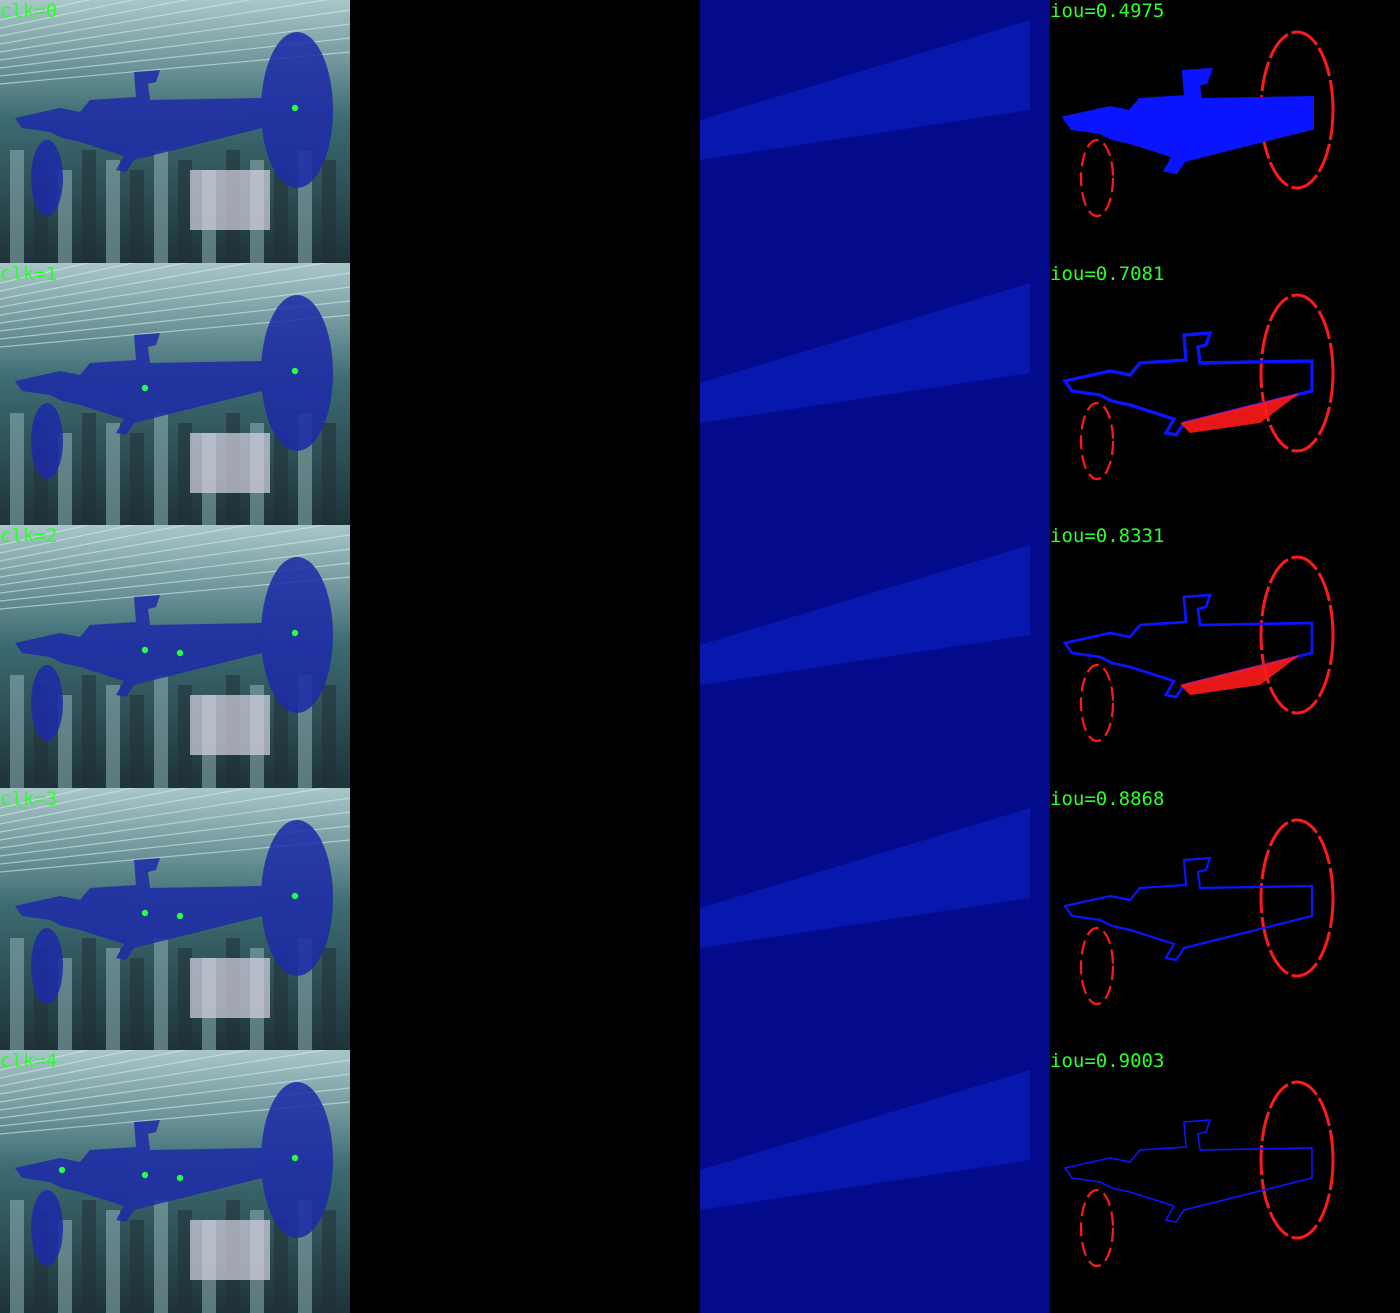 The width and height of the screenshot is (1400, 1313). Describe the element at coordinates (29, 1061) in the screenshot. I see `click-count-label: clk=4` at that location.